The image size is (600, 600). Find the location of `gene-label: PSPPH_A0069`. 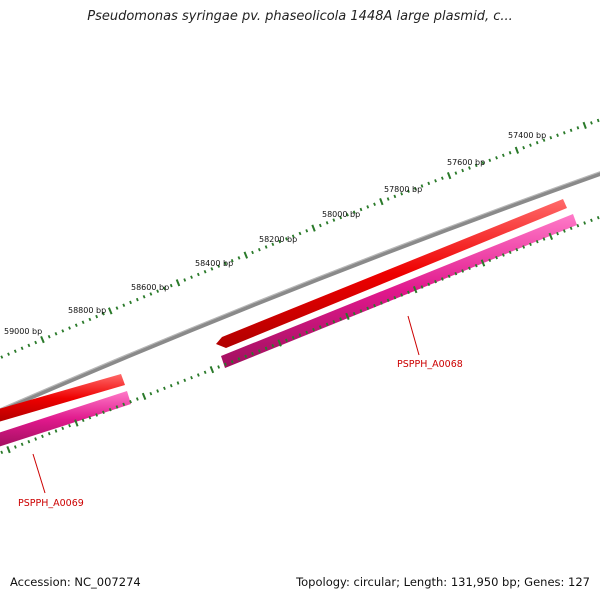

gene-label: PSPPH_A0069 is located at coordinates (51, 503).